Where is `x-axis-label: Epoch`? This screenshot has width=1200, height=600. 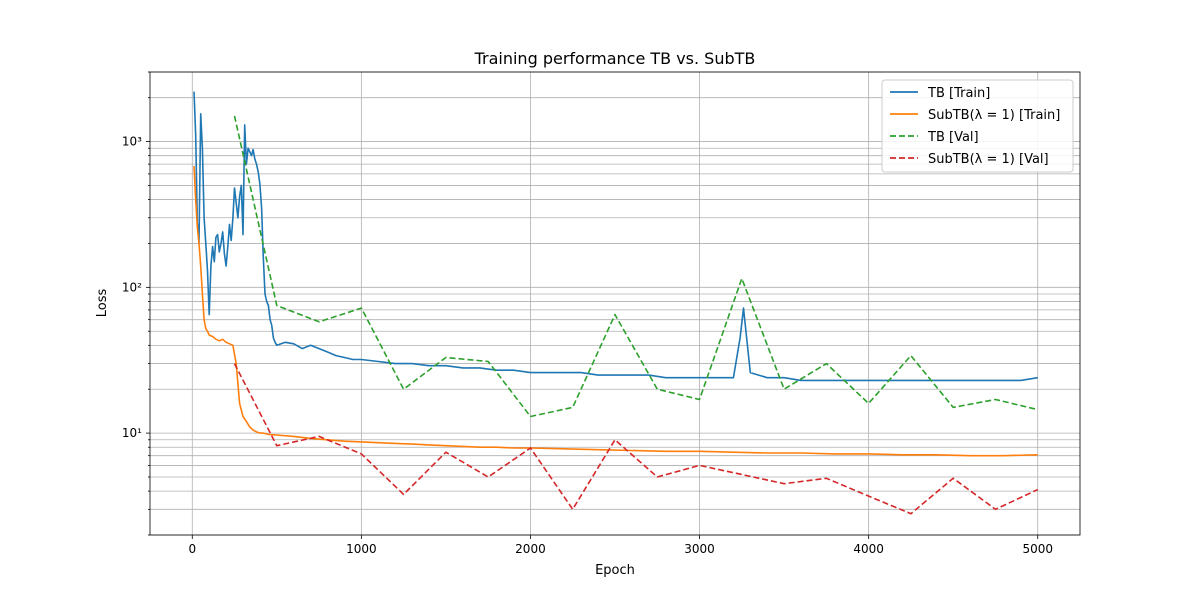
x-axis-label: Epoch is located at coordinates (615, 570).